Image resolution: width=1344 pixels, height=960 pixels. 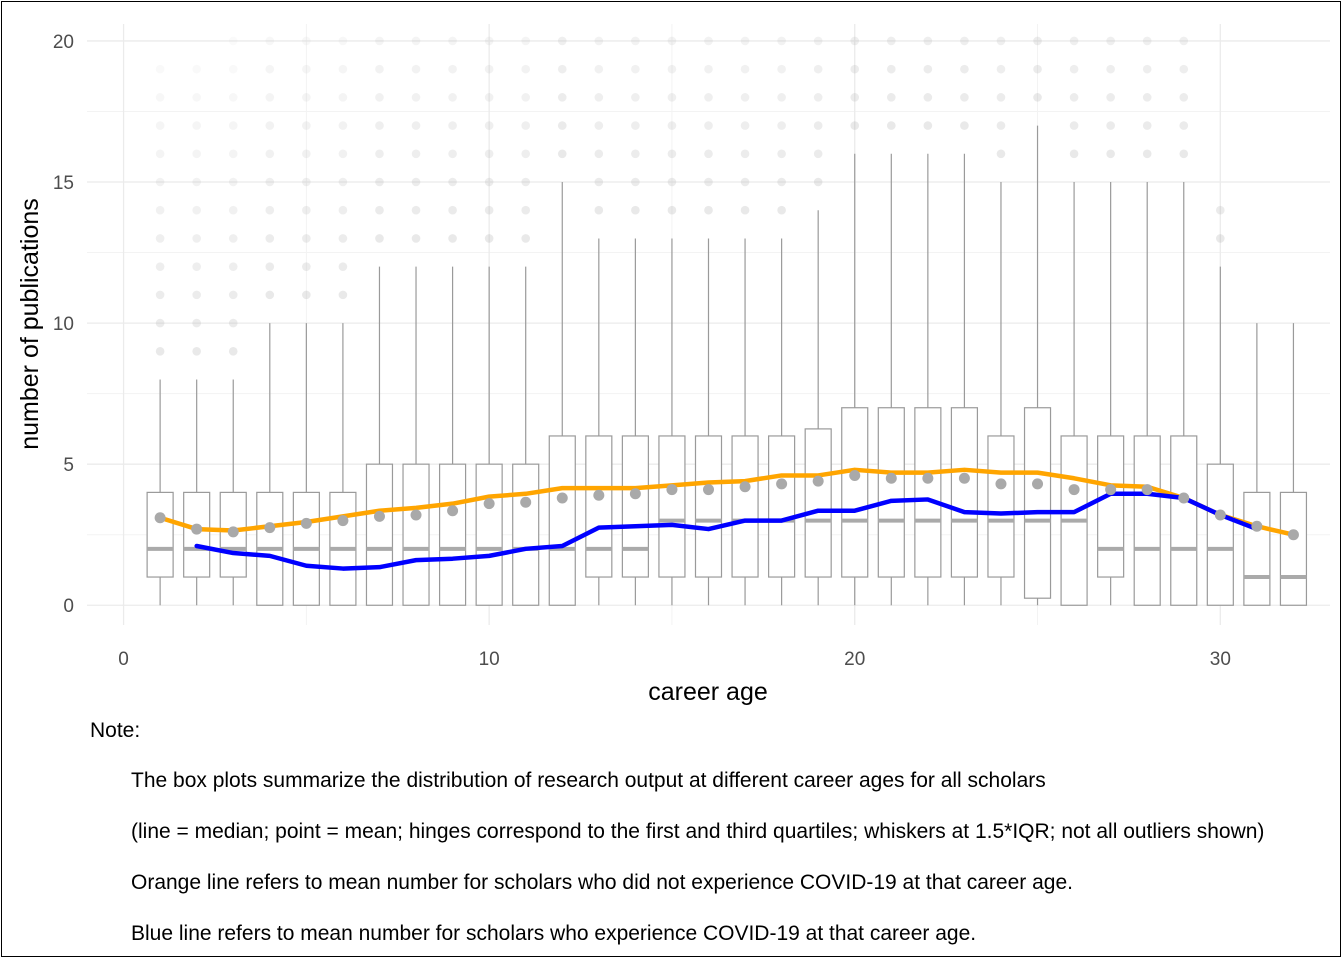 What do you see at coordinates (489, 659) in the screenshot?
I see `x-tick-label: 10` at bounding box center [489, 659].